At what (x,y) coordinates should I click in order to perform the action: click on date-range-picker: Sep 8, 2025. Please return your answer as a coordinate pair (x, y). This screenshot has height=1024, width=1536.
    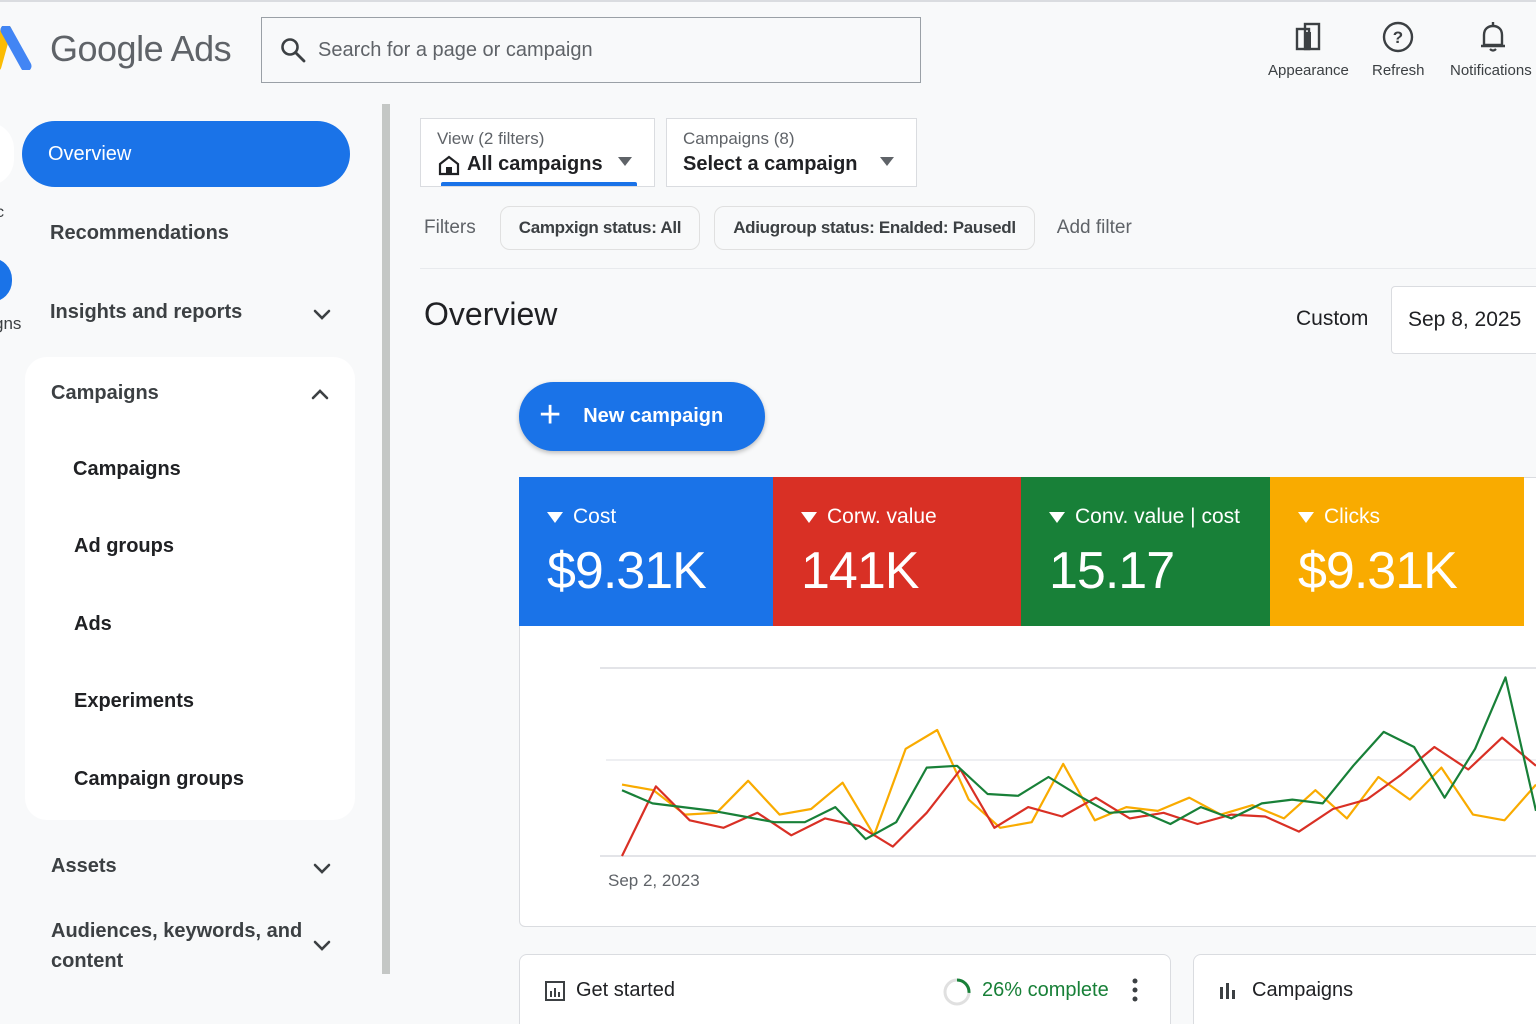
    Looking at the image, I should click on (1463, 320).